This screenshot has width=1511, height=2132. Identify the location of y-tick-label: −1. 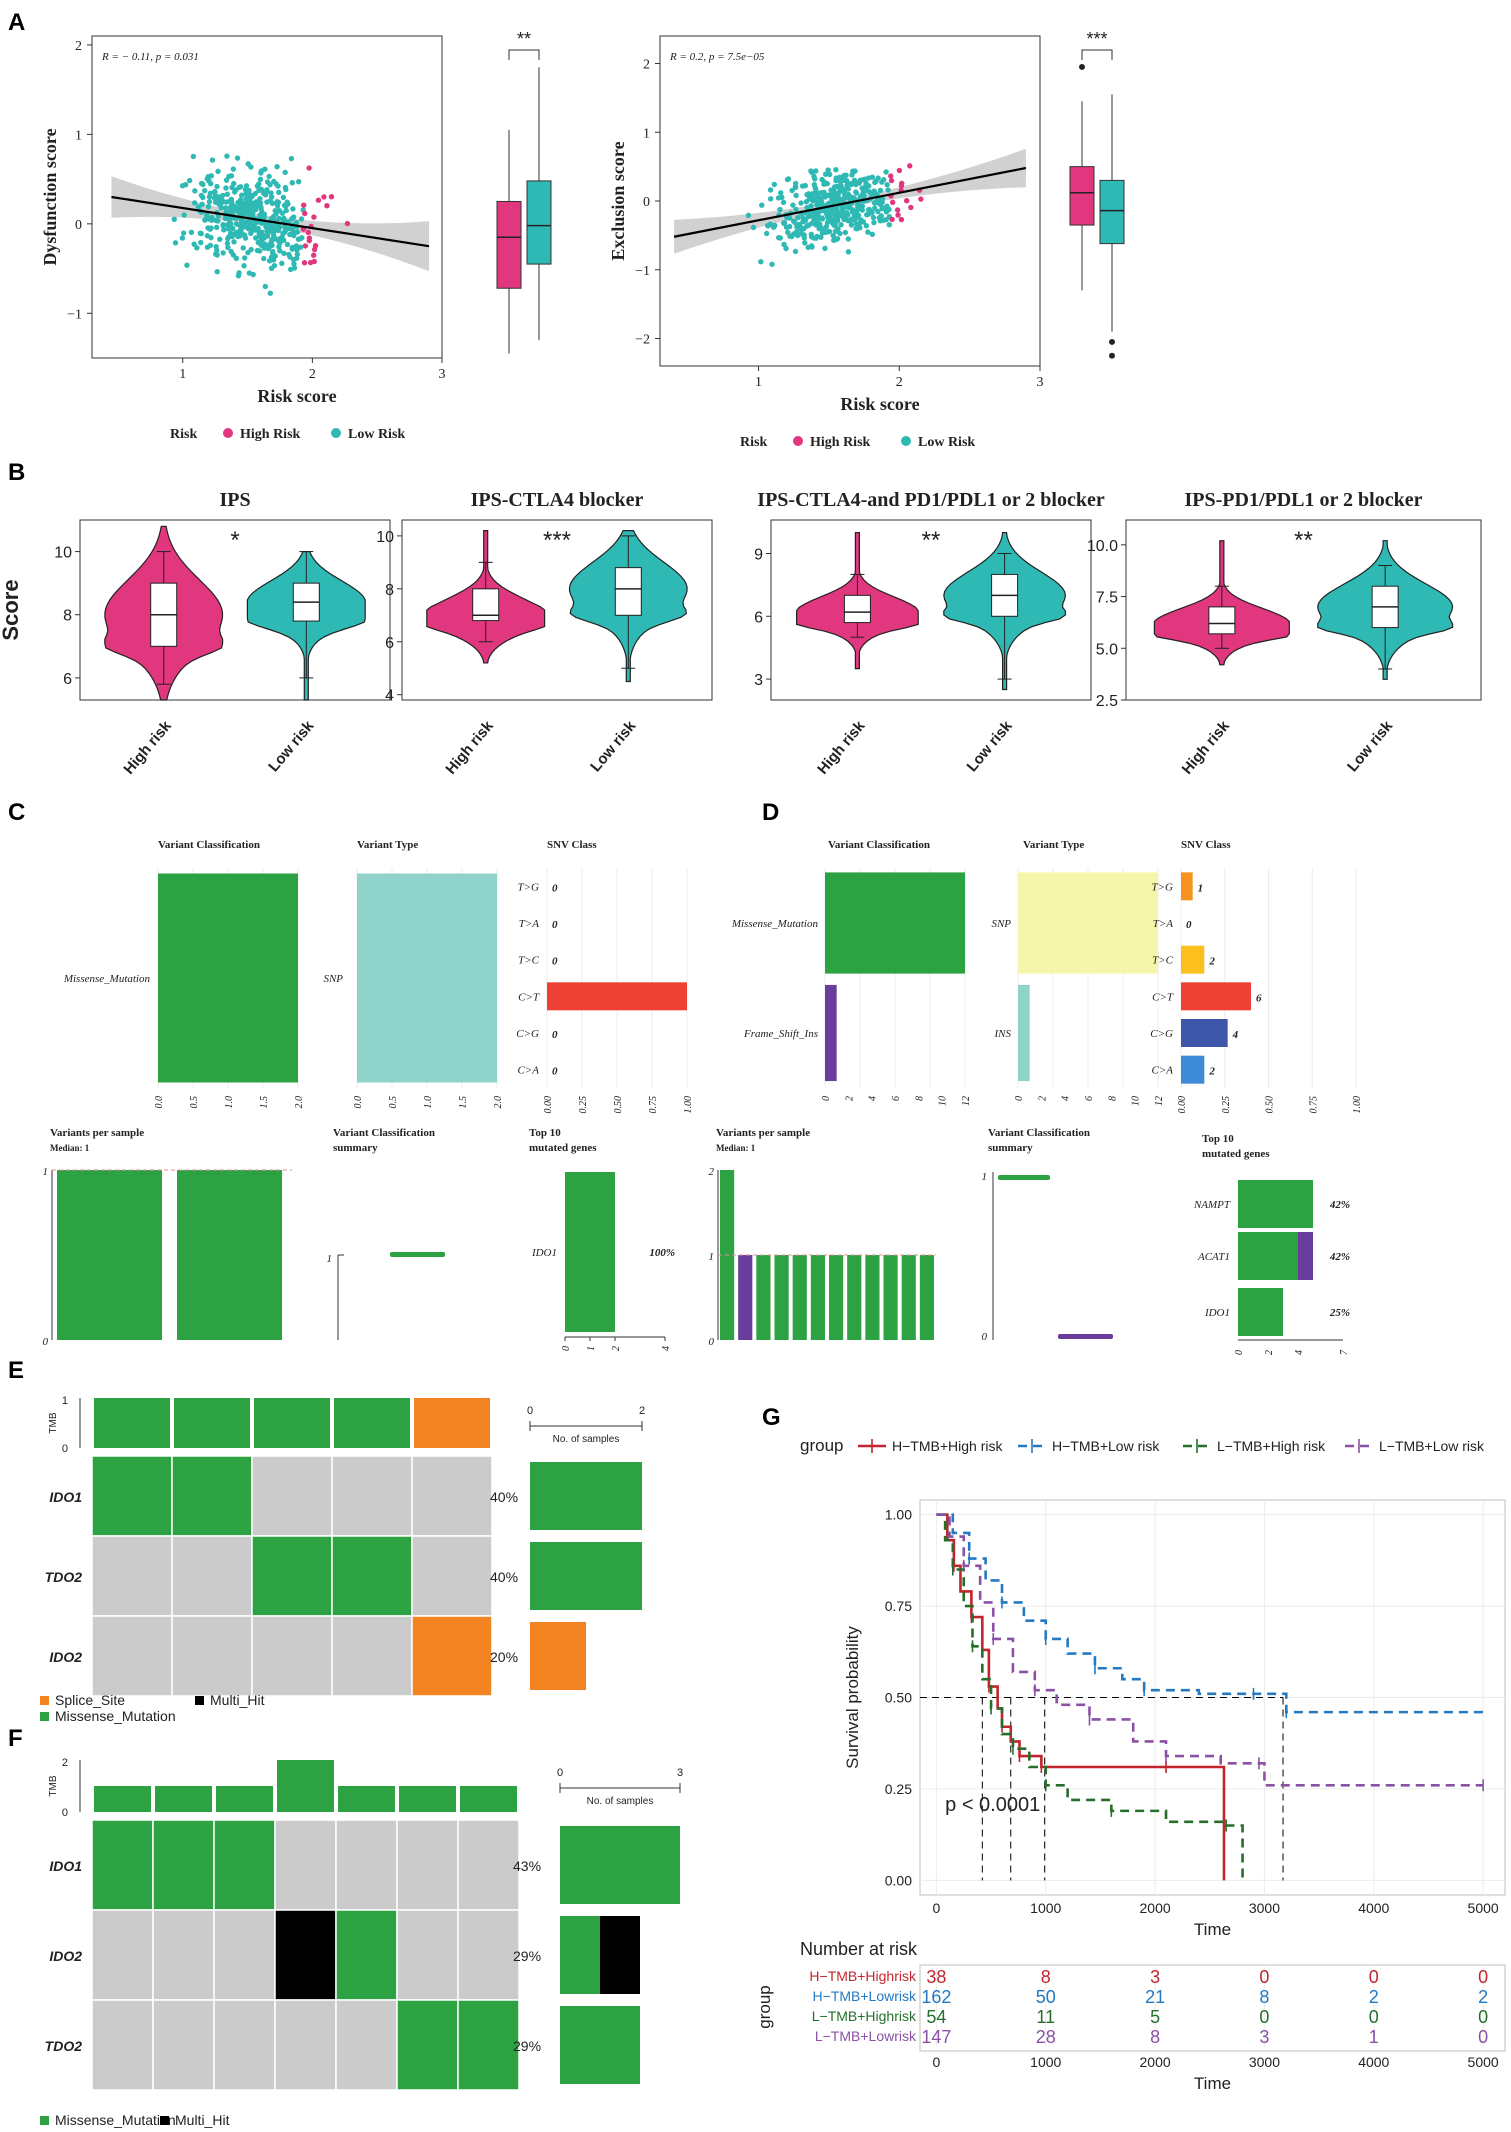
(642, 271).